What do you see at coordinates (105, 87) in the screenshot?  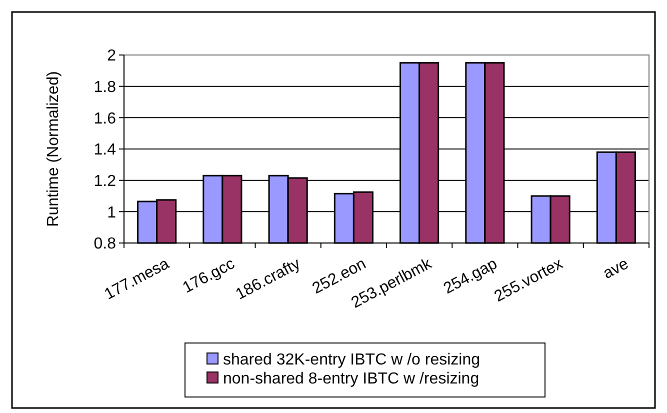 I see `y-tick-label: 1.8` at bounding box center [105, 87].